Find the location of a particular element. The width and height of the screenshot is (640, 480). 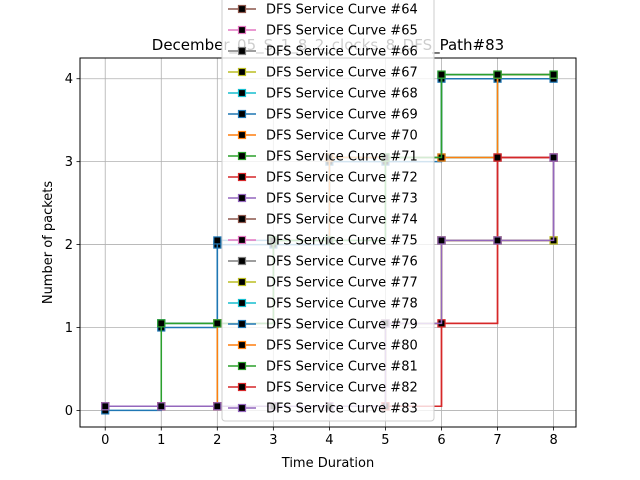

legend-label: DFS Service Curve #68 is located at coordinates (342, 94).